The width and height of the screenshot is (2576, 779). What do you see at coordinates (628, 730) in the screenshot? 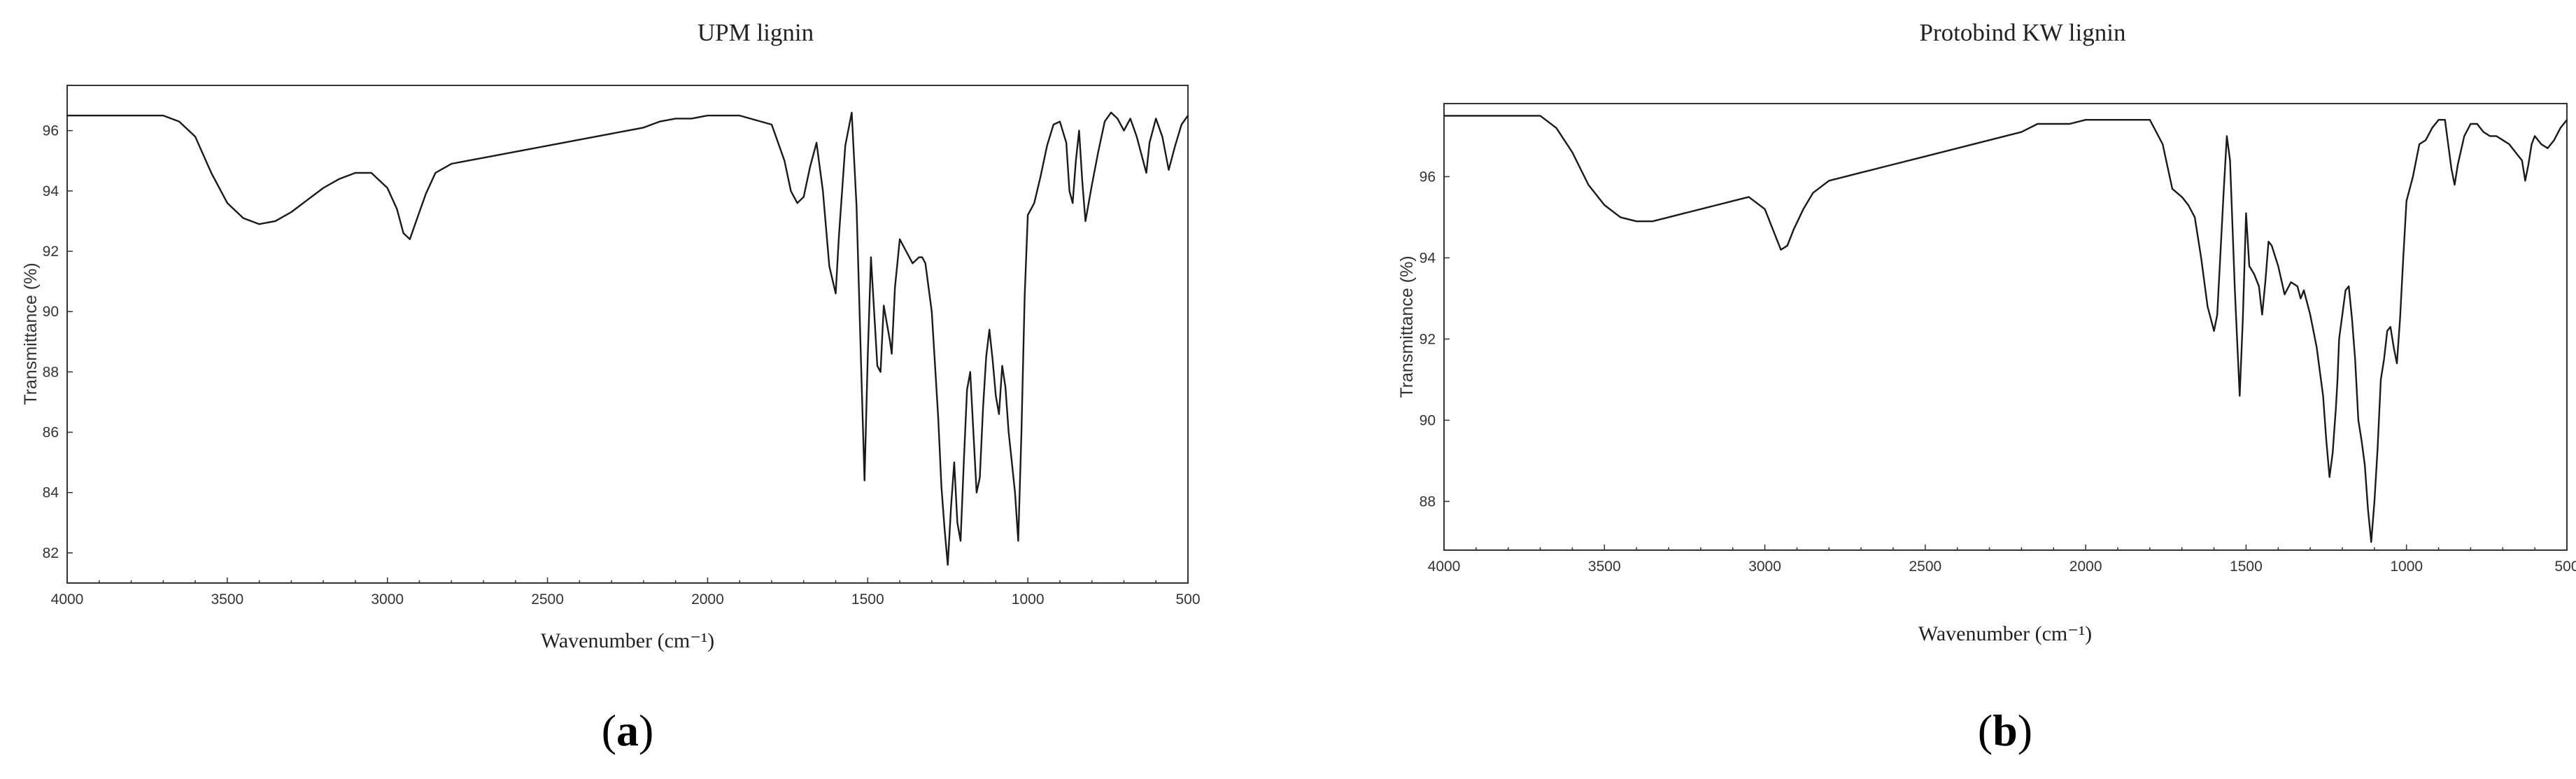
I see `panel-label-a: (a)` at bounding box center [628, 730].